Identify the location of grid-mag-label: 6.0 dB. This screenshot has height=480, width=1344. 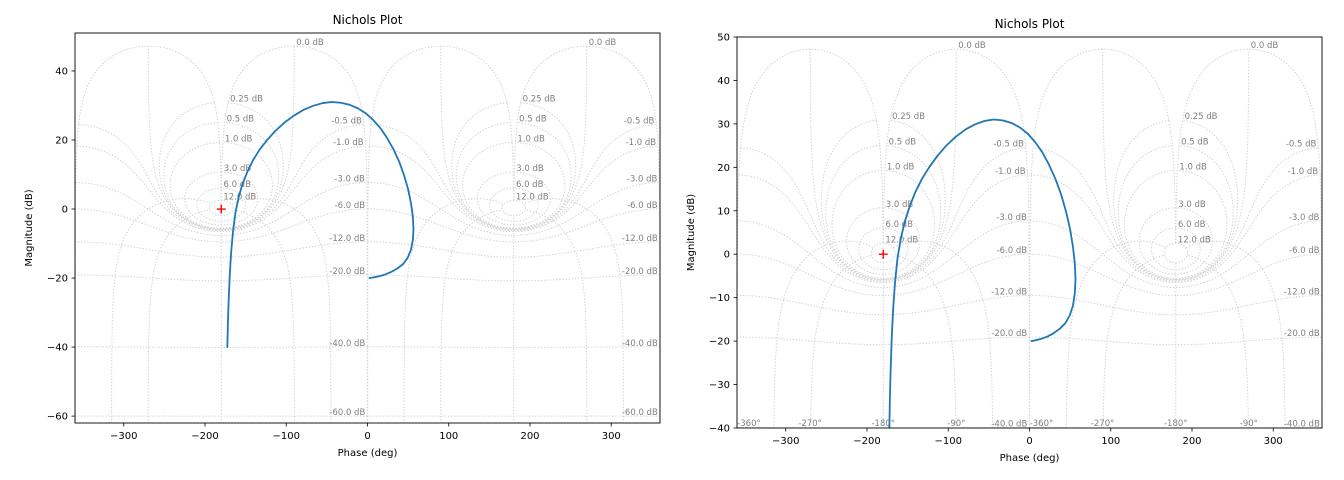
(530, 185).